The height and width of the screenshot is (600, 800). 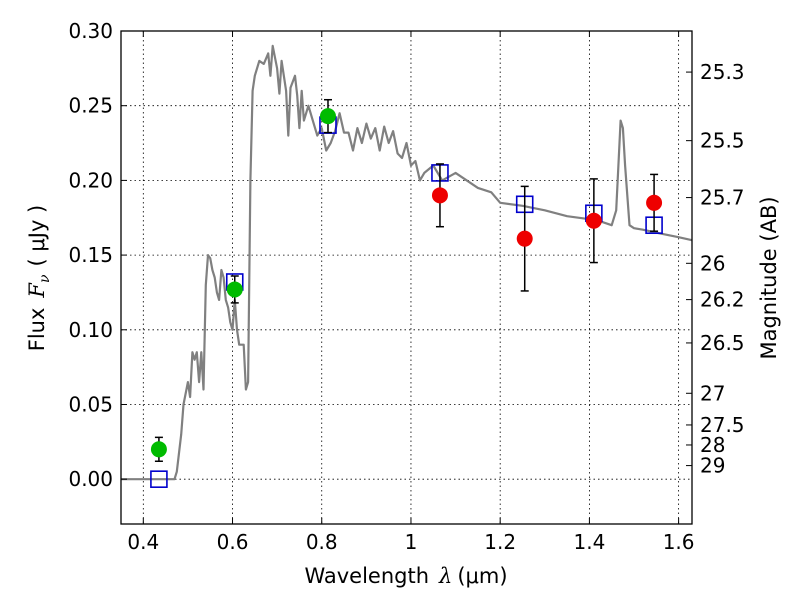 What do you see at coordinates (37, 236) in the screenshot?
I see `y-axis-unit: ( μJy )` at bounding box center [37, 236].